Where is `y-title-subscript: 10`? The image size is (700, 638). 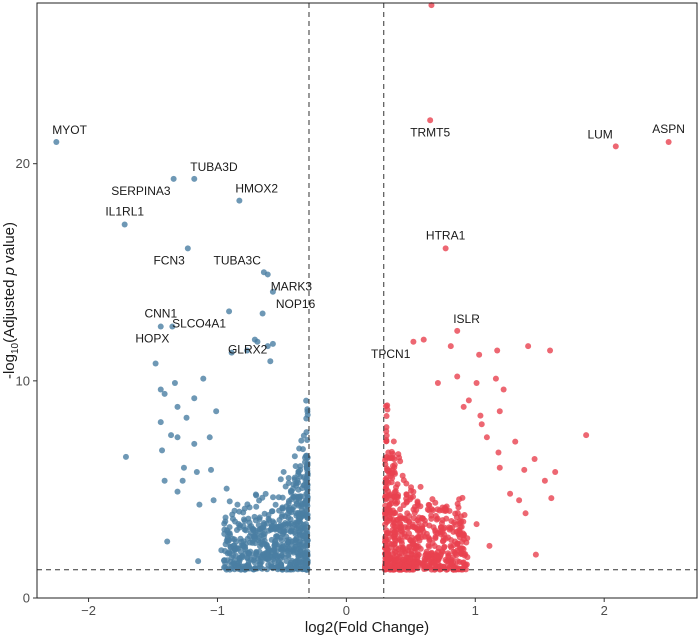
y-title-subscript: 10 is located at coordinates (15, 348).